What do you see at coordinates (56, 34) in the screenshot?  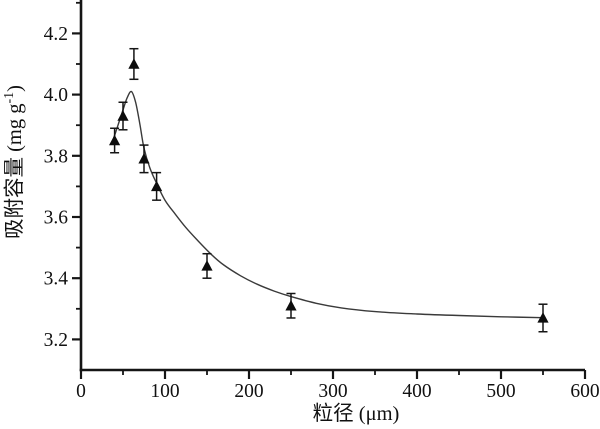 I see `y-tick-label: 4.2` at bounding box center [56, 34].